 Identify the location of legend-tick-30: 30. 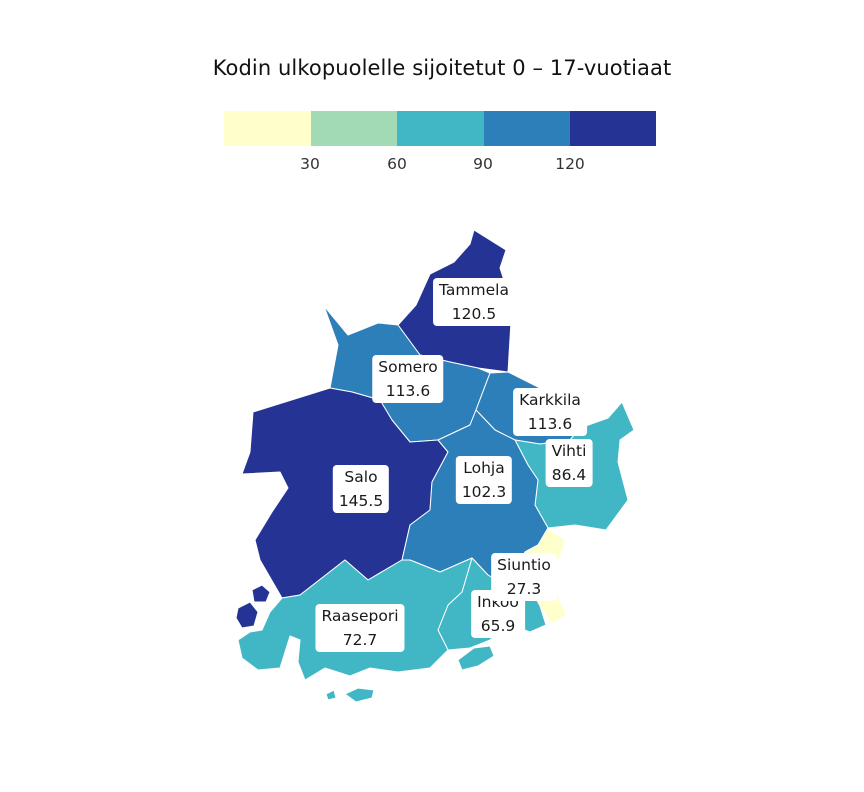
(310, 164).